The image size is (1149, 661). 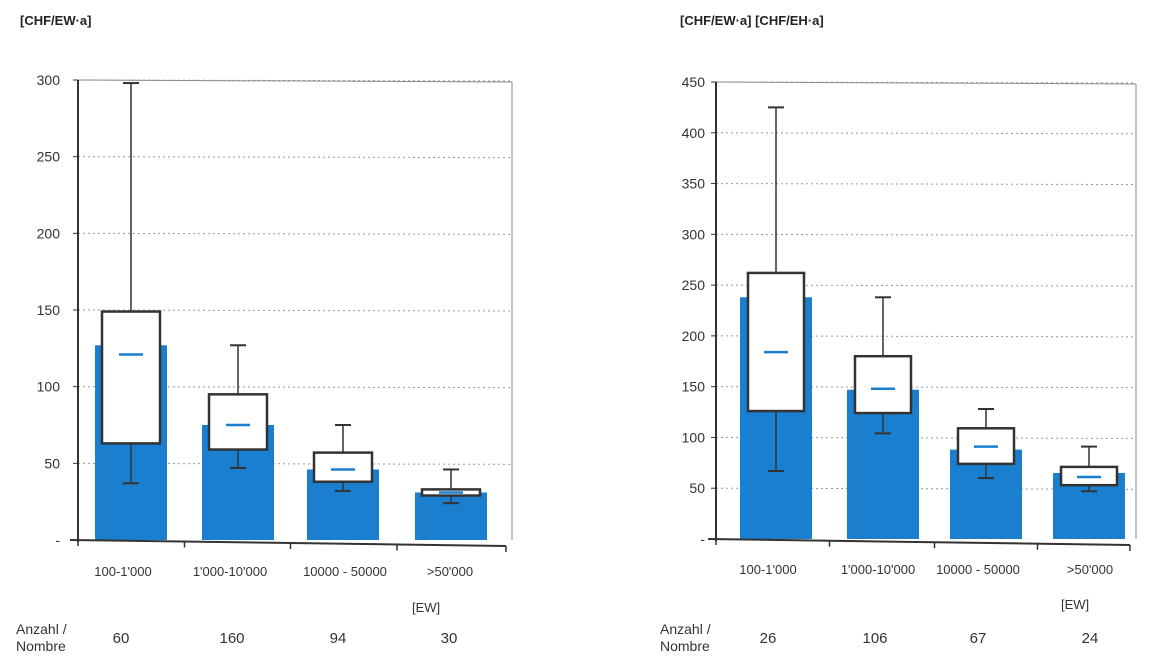 What do you see at coordinates (56, 20) in the screenshot?
I see `y-axis-unit-label: [CHF/EW·a]` at bounding box center [56, 20].